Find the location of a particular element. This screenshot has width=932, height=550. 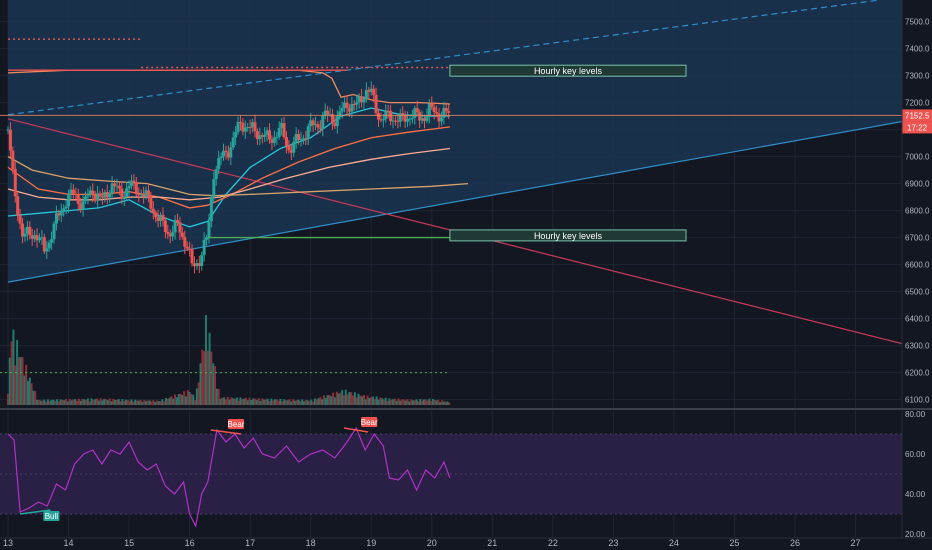

key-level-label: Hourly key levels is located at coordinates (568, 236).